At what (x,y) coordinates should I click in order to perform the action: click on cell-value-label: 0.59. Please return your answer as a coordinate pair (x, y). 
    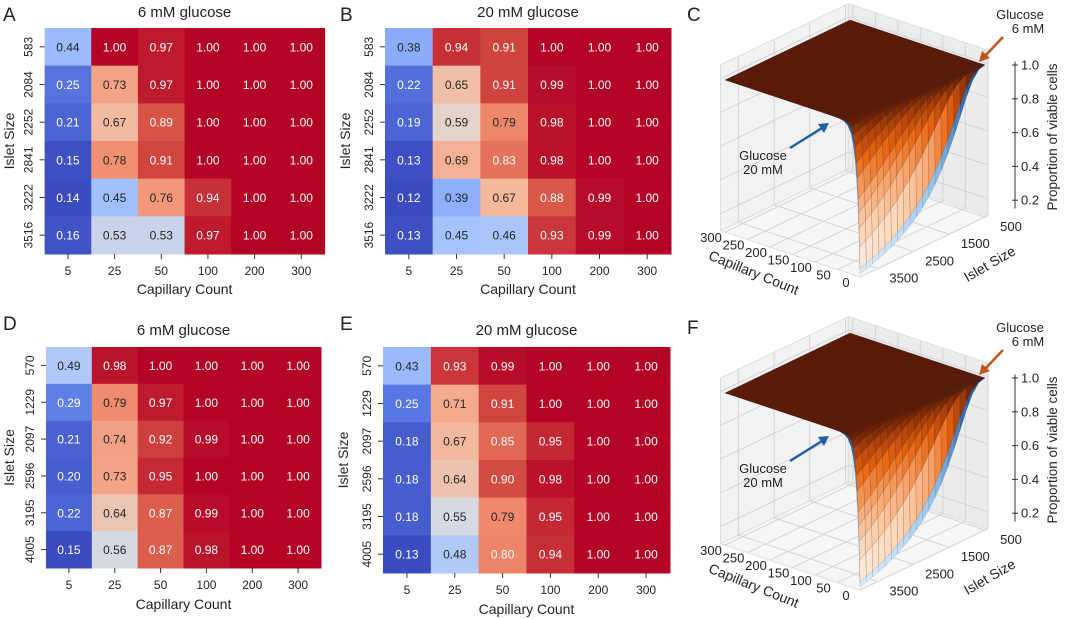
    Looking at the image, I should click on (457, 123).